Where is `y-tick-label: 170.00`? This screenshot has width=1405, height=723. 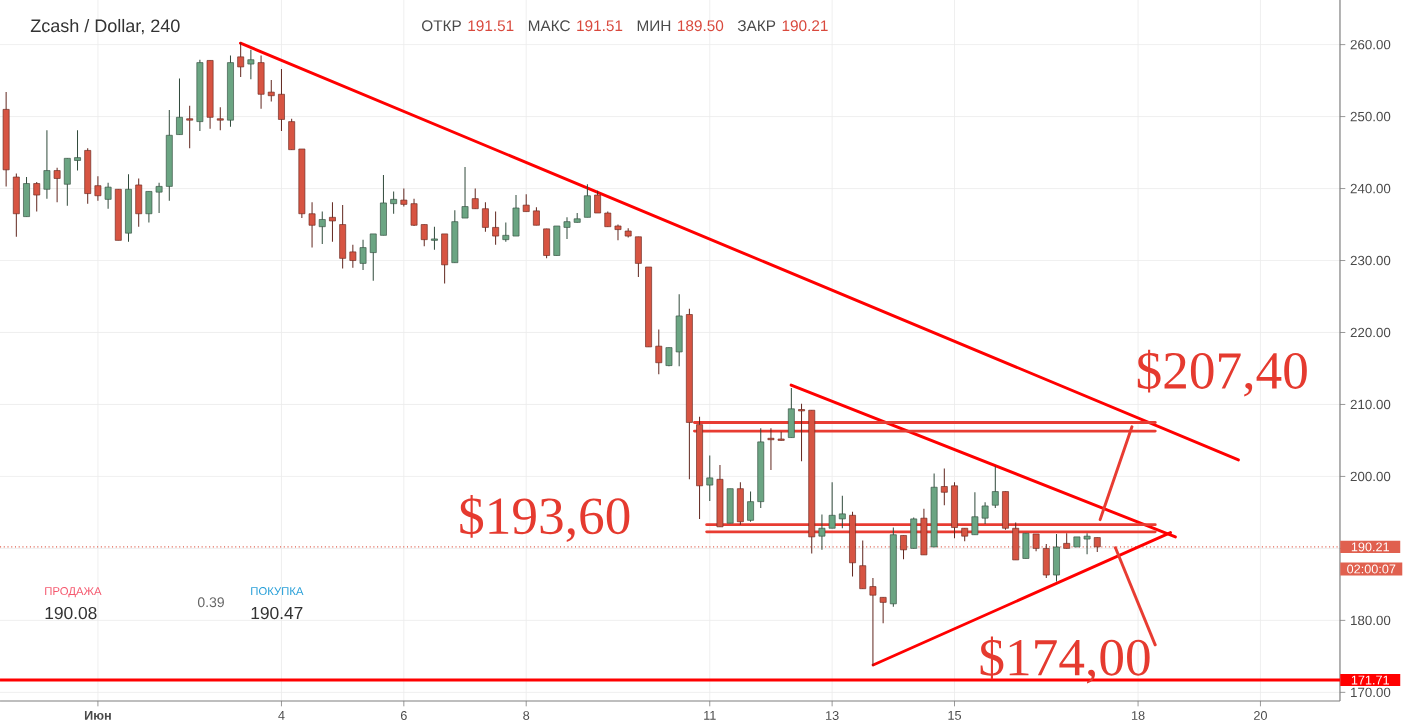 y-tick-label: 170.00 is located at coordinates (1371, 692).